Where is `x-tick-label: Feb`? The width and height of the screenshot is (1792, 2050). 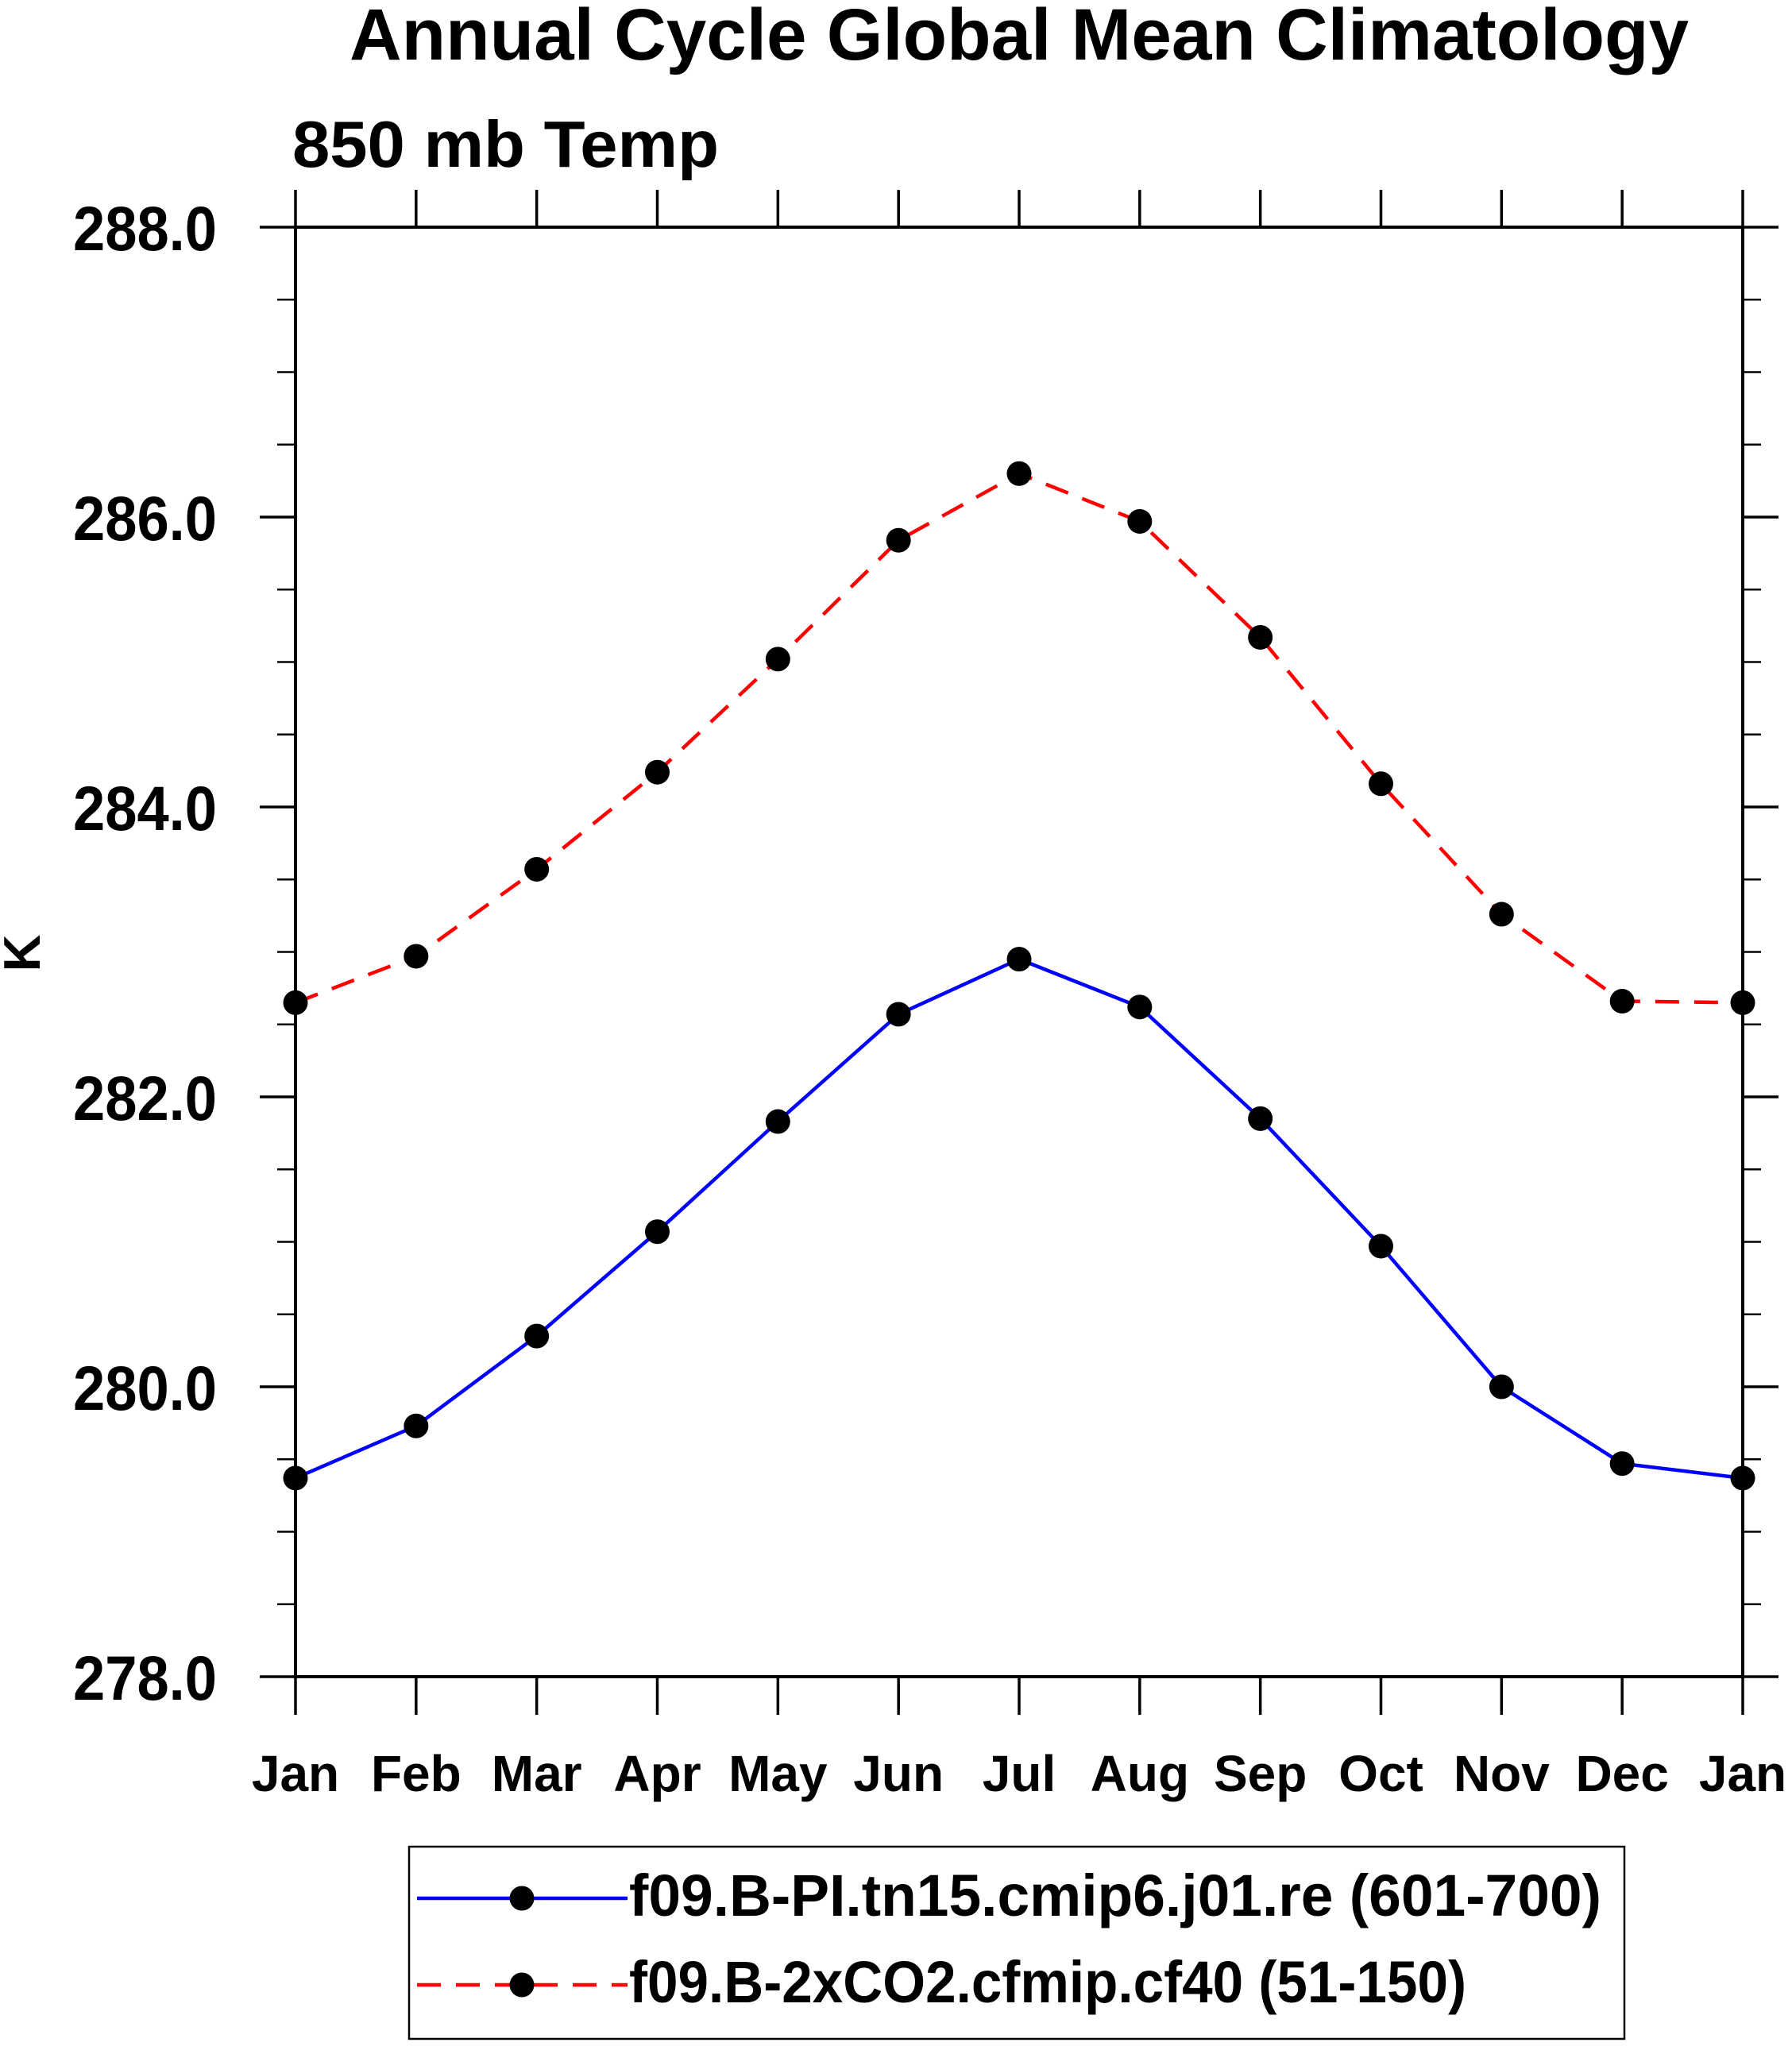
x-tick-label: Feb is located at coordinates (416, 1773).